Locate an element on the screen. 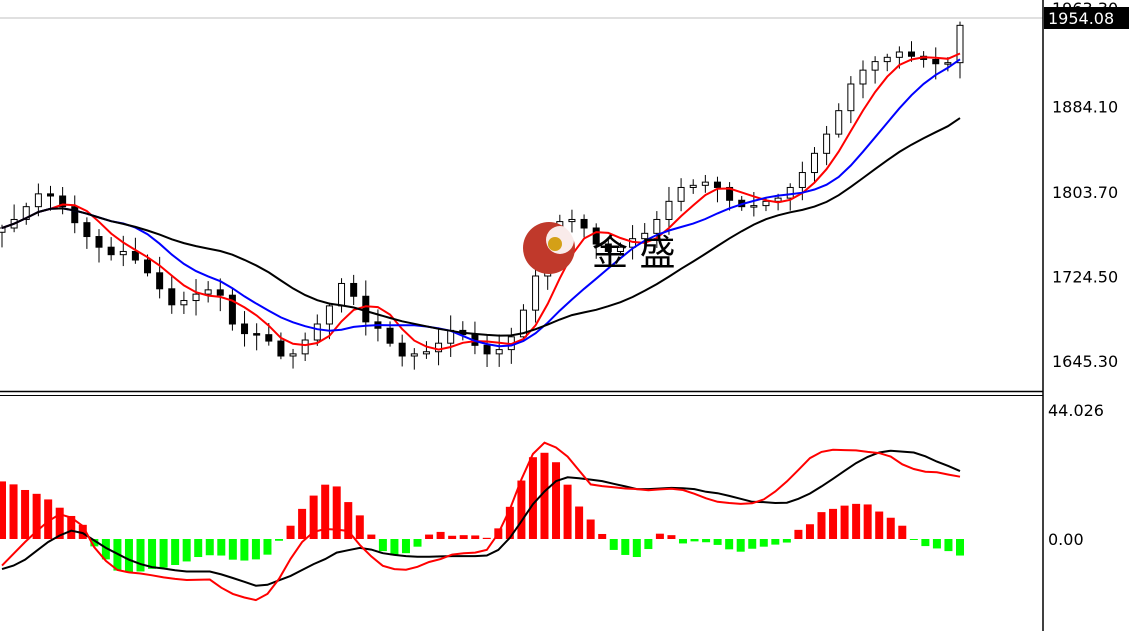 The height and width of the screenshot is (631, 1129). macd-axis: 44.026 0.00 is located at coordinates (1076, 475).